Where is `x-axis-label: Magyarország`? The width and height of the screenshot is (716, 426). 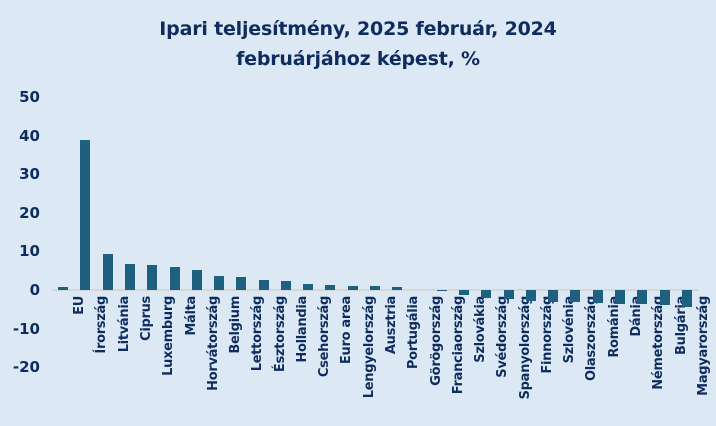 x-axis-label: Magyarország is located at coordinates (703, 346).